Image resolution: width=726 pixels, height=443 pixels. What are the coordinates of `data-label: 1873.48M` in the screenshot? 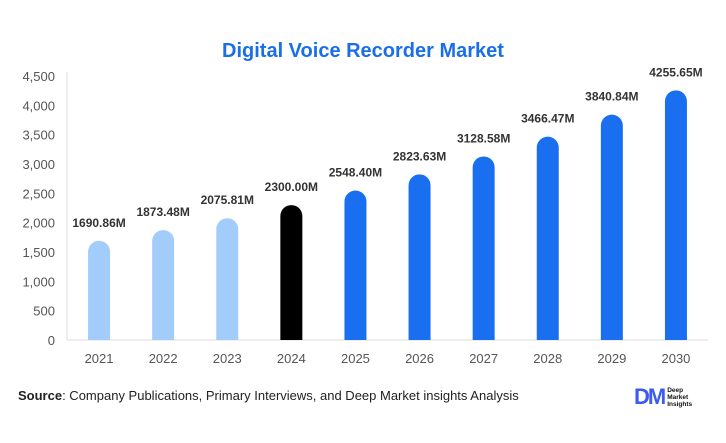 It's located at (162, 212).